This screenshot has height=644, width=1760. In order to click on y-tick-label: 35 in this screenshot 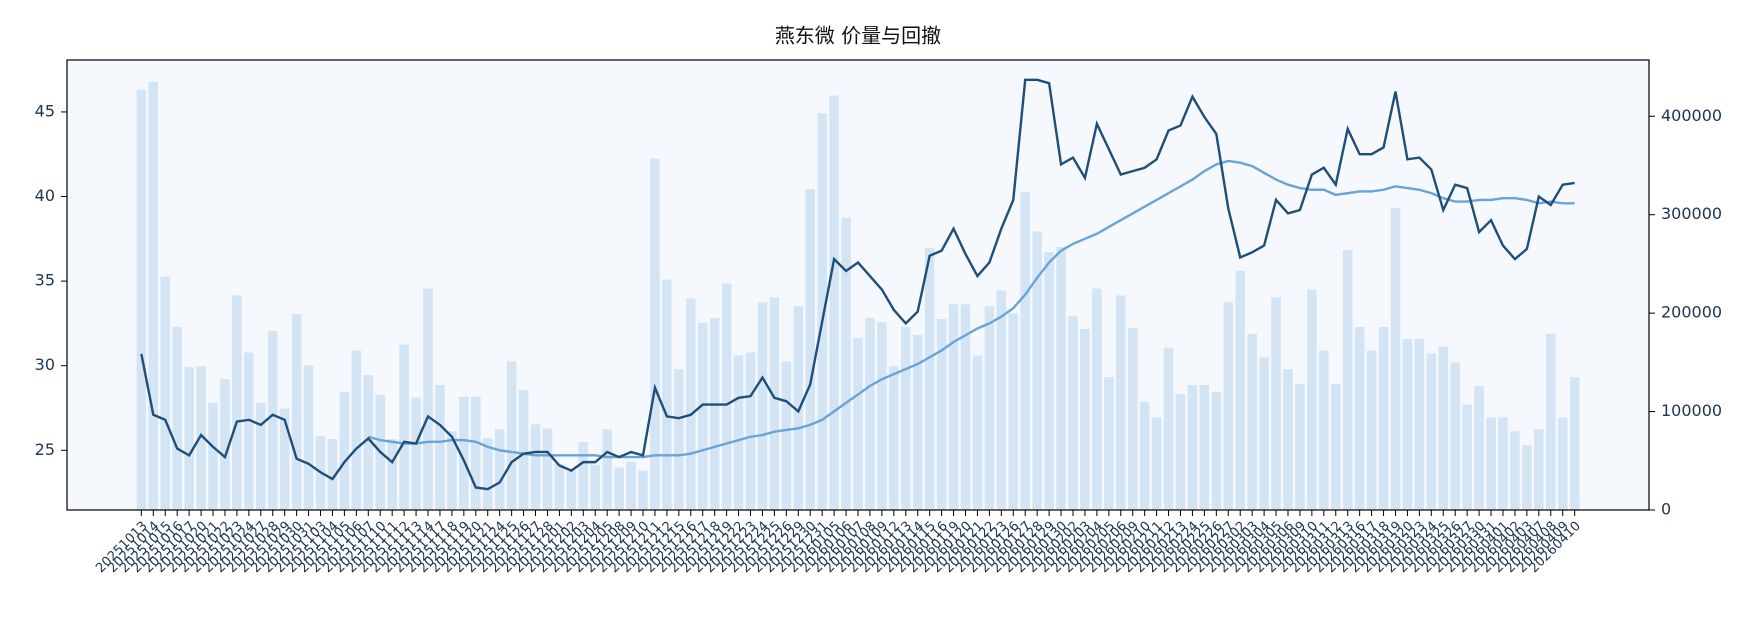, I will do `click(45, 280)`.